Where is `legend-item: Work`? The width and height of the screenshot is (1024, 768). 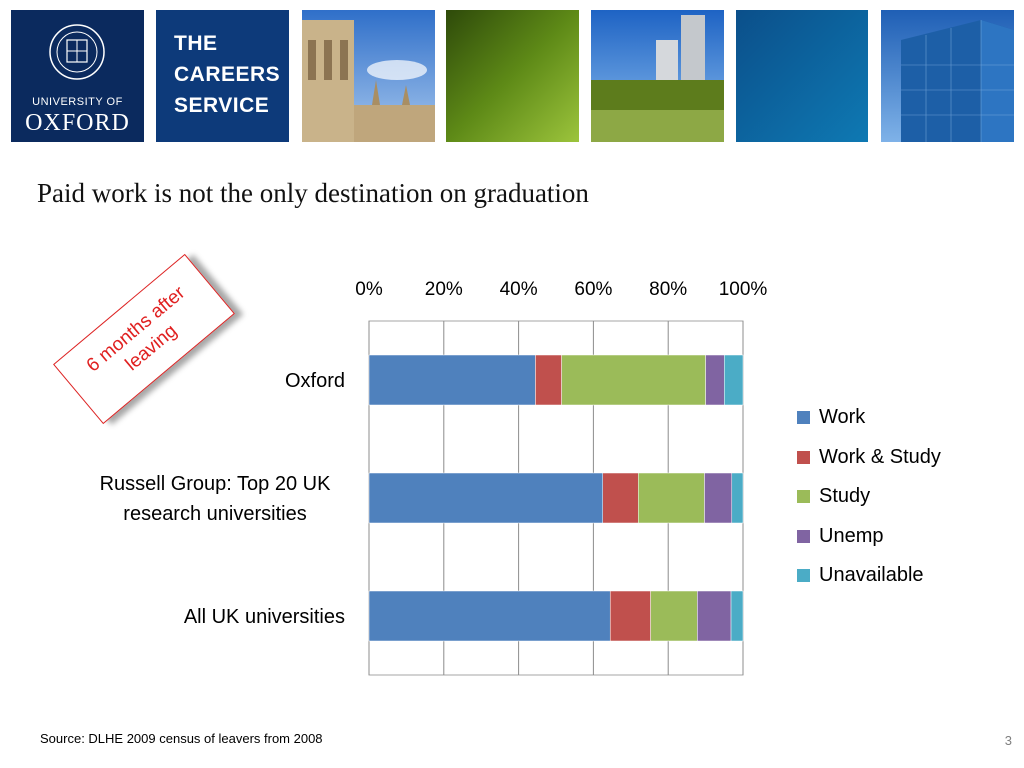
legend-item: Work is located at coordinates (869, 418).